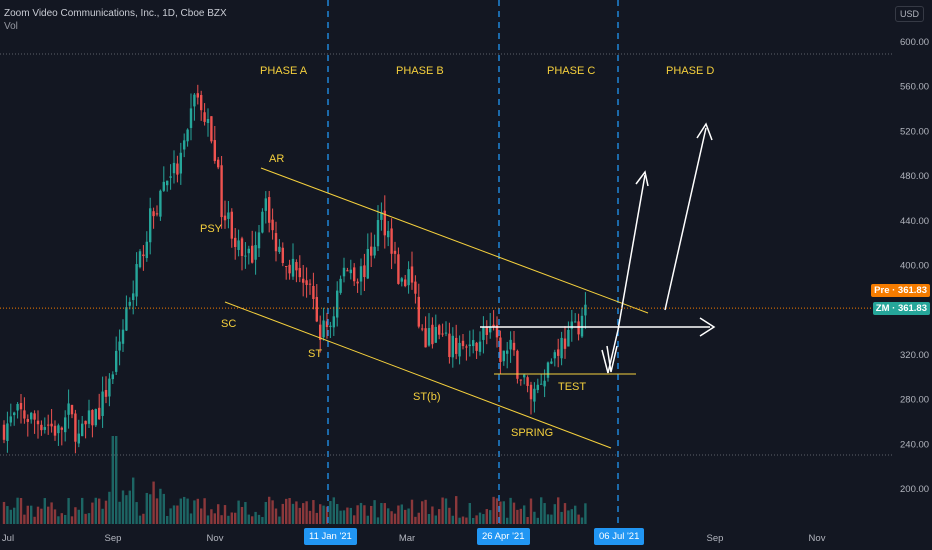 The width and height of the screenshot is (932, 550). Describe the element at coordinates (715, 538) in the screenshot. I see `time-axis-tick: Sep` at that location.